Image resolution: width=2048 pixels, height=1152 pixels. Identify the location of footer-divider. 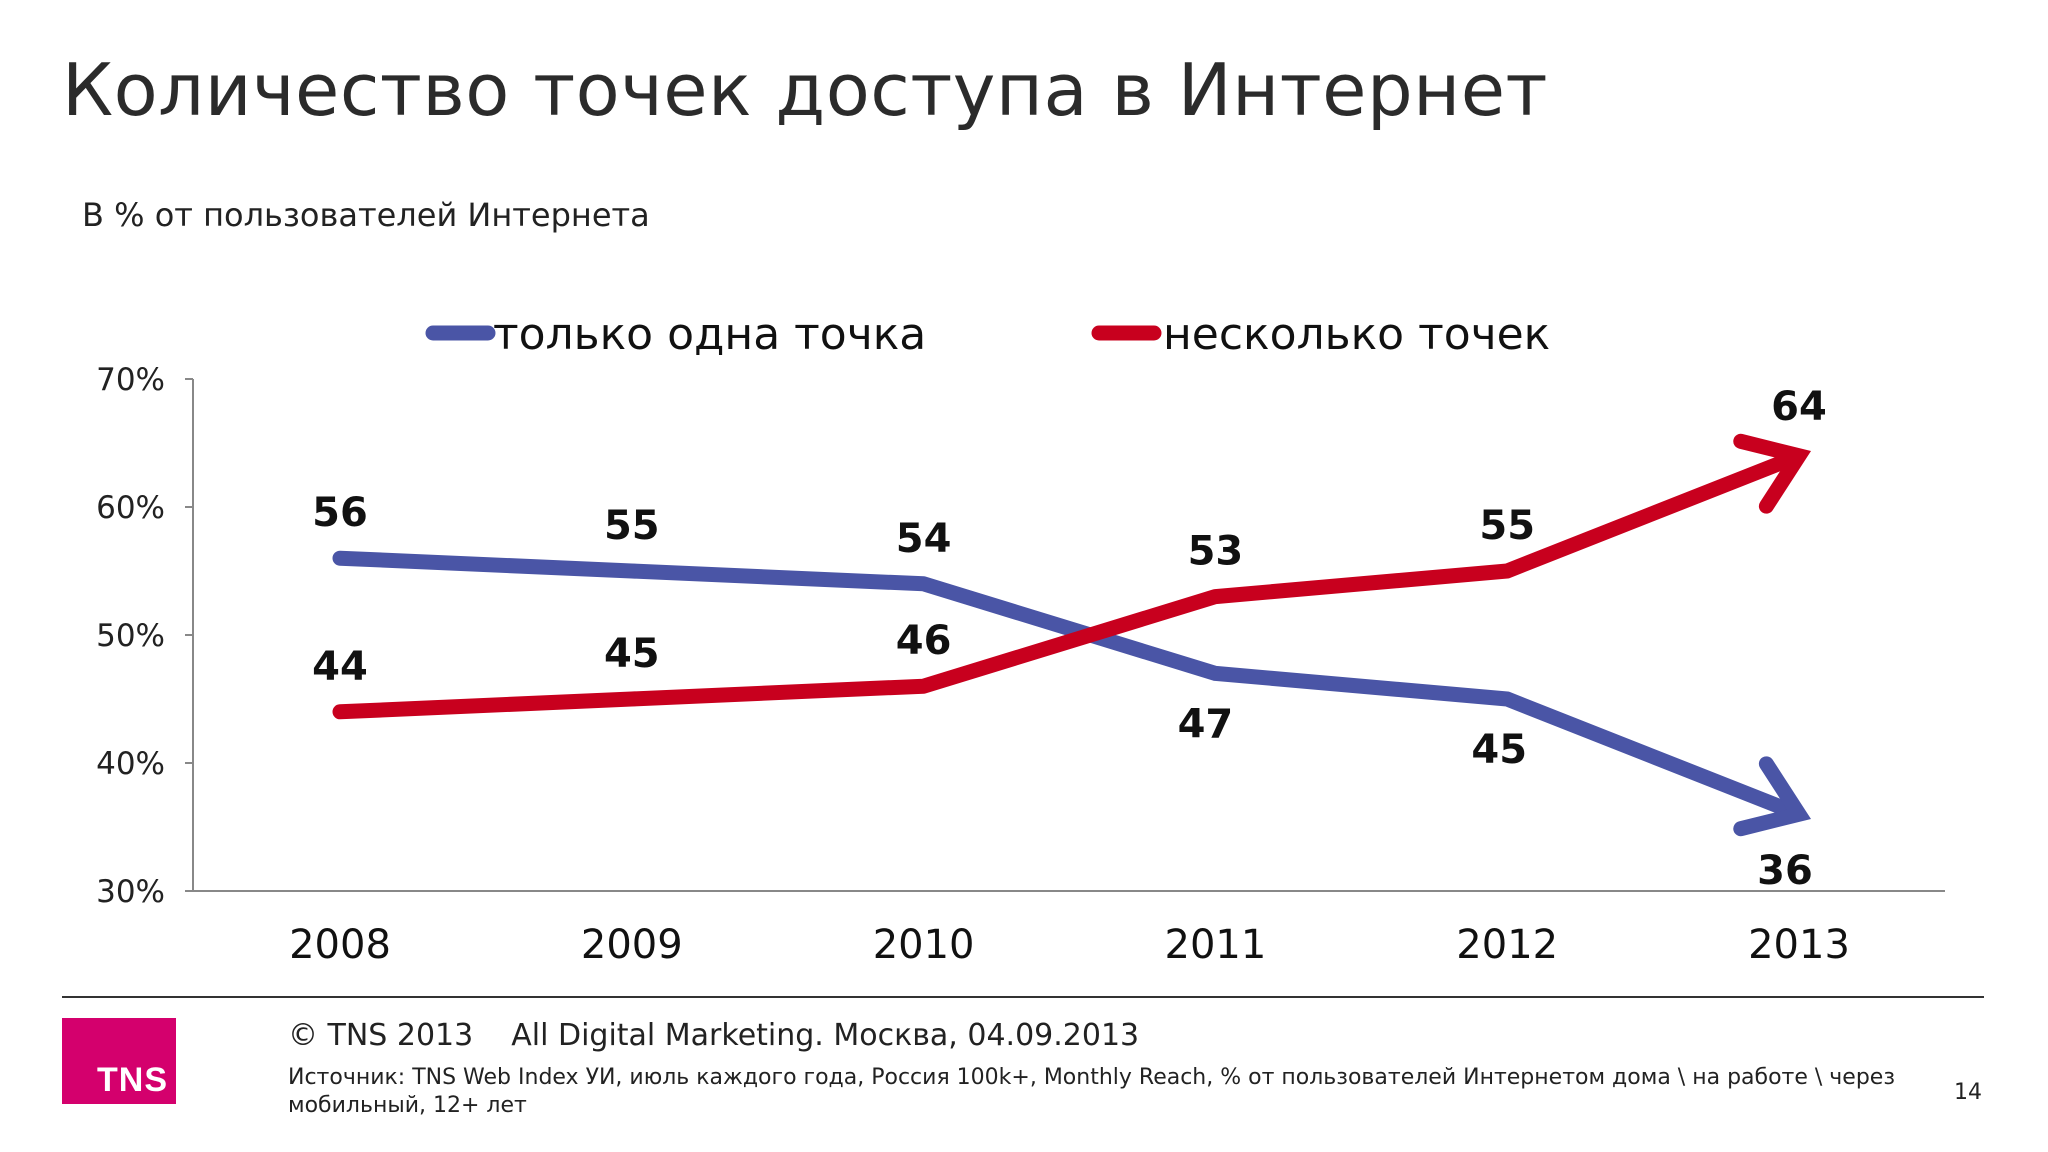
(1023, 997).